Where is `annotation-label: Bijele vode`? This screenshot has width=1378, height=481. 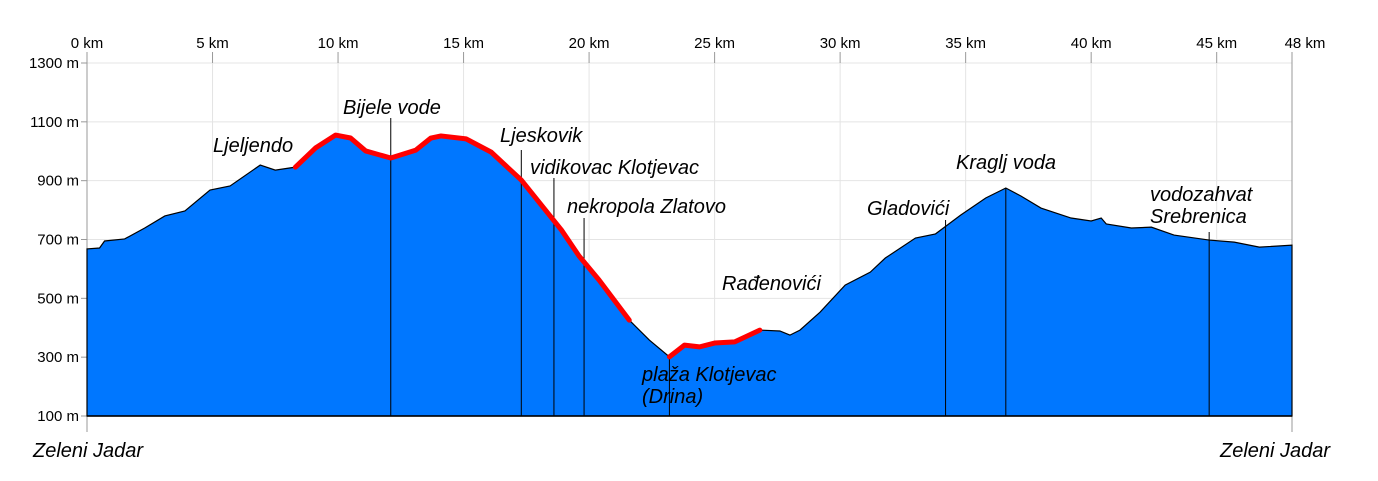
annotation-label: Bijele vode is located at coordinates (392, 108).